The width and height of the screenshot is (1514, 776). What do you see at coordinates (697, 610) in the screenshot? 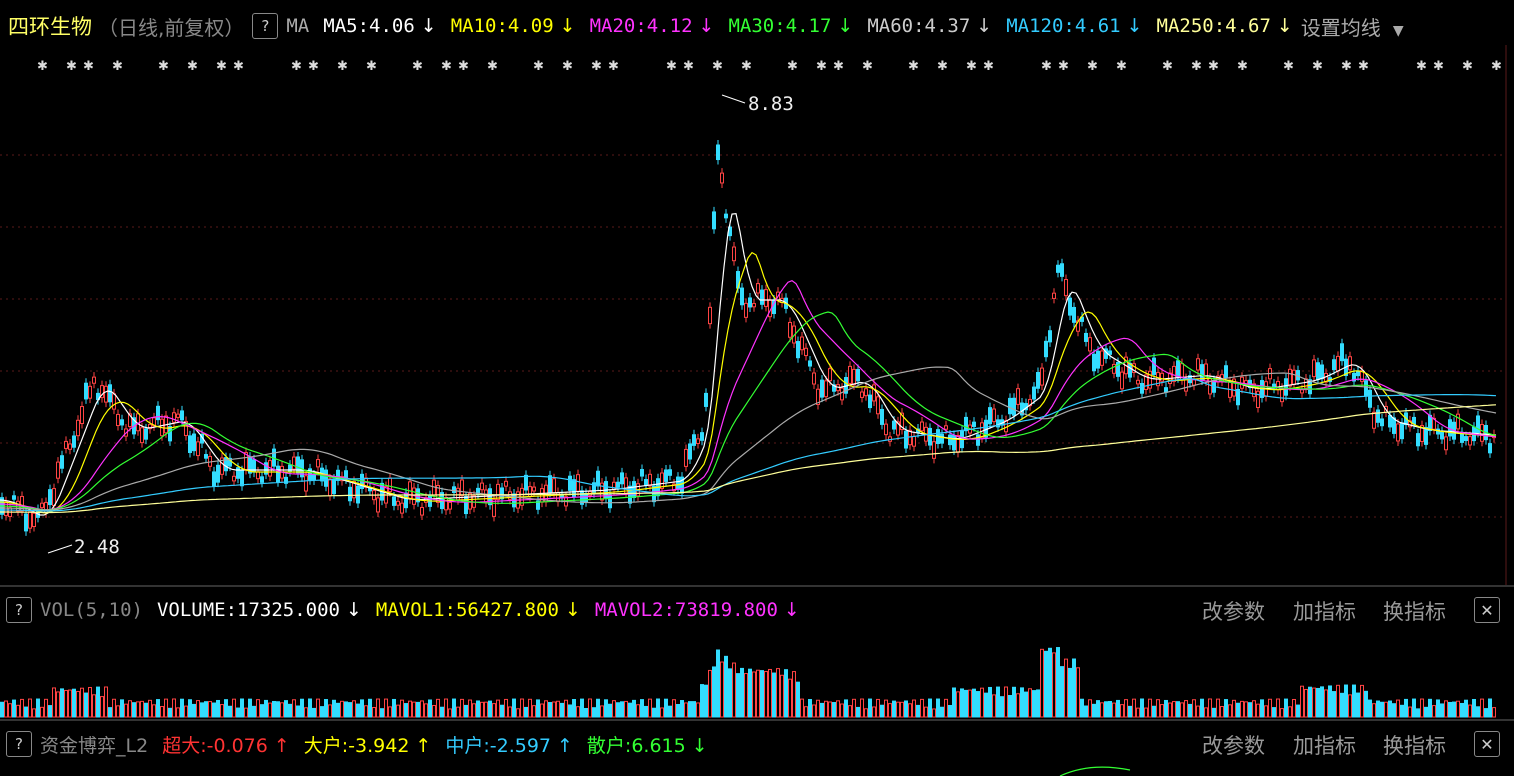
I see `vol-value-2: MAVOL2:73819.800 ↓` at bounding box center [697, 610].